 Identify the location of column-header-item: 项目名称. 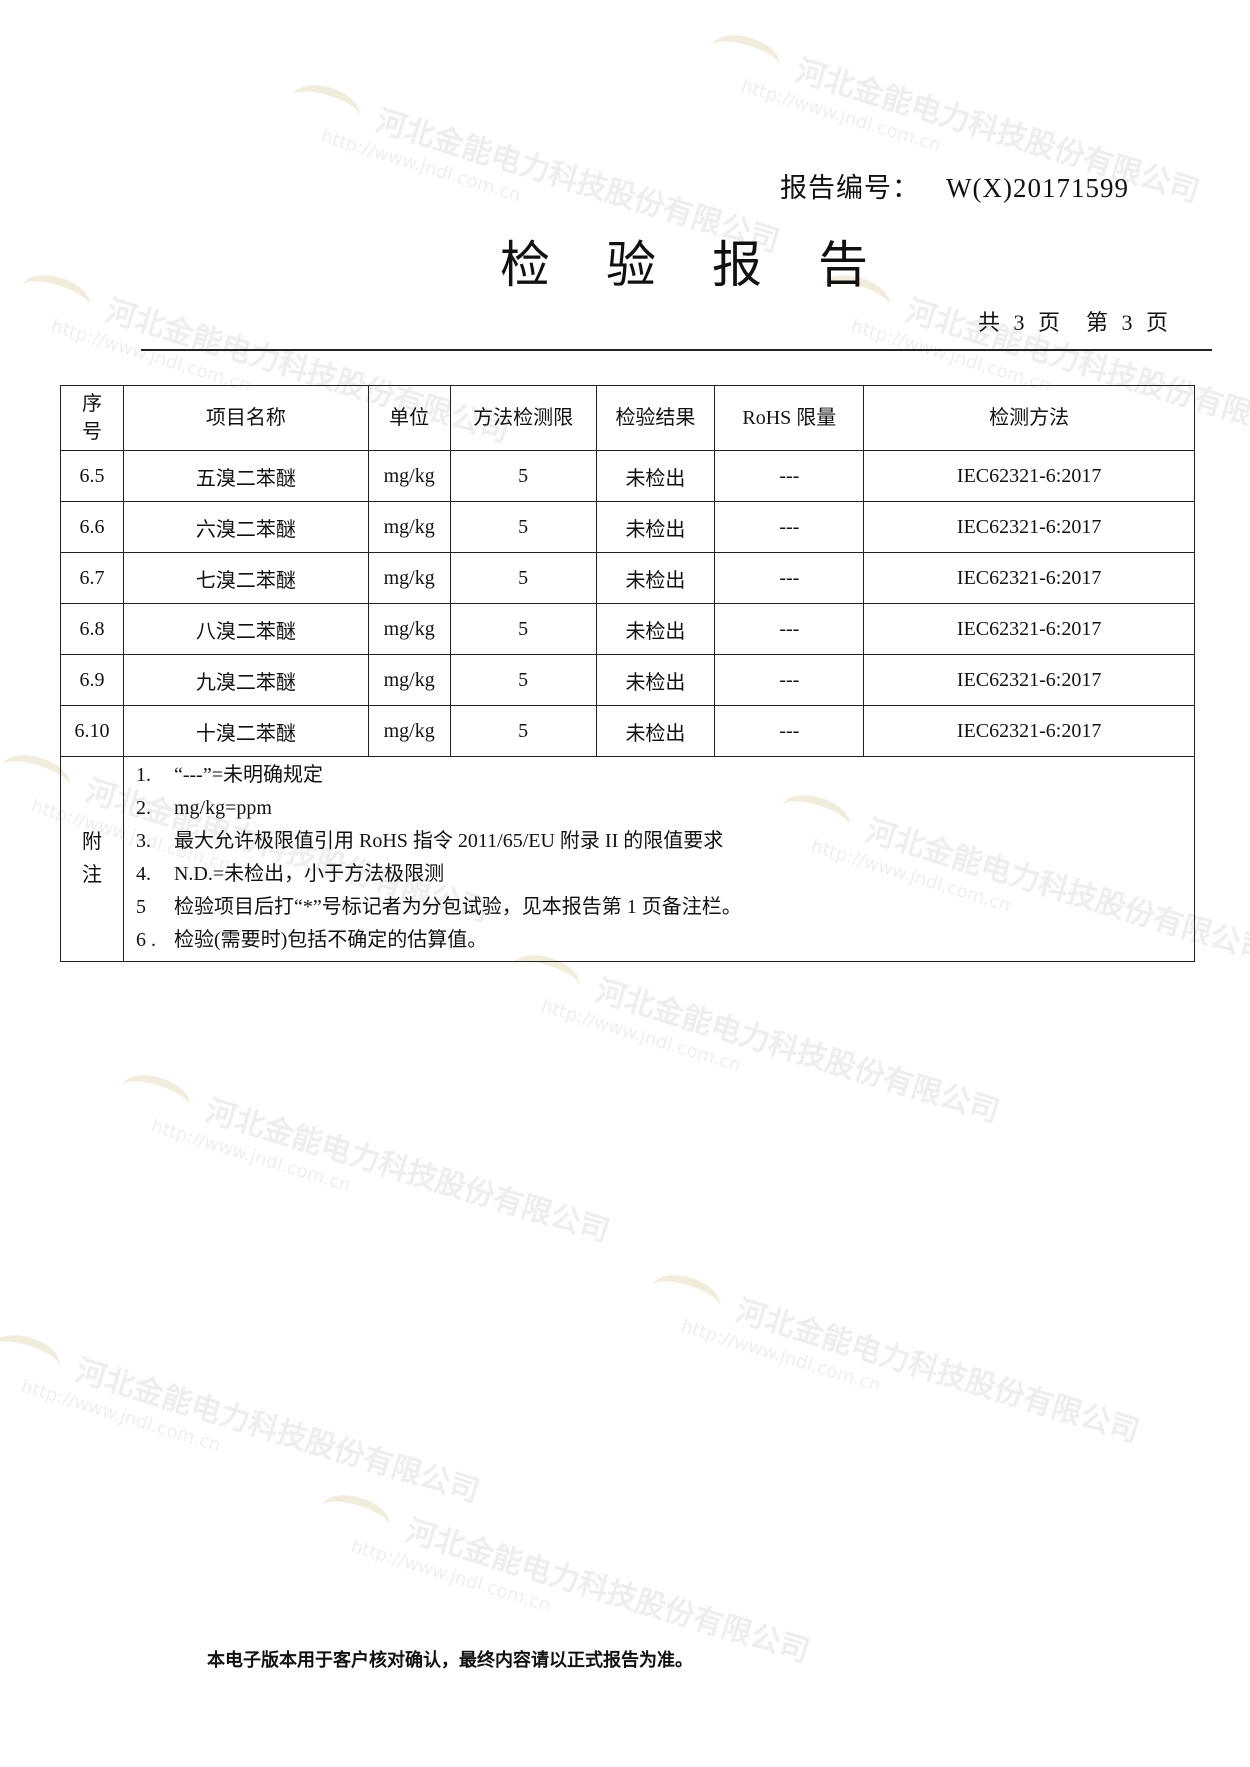
(245, 418).